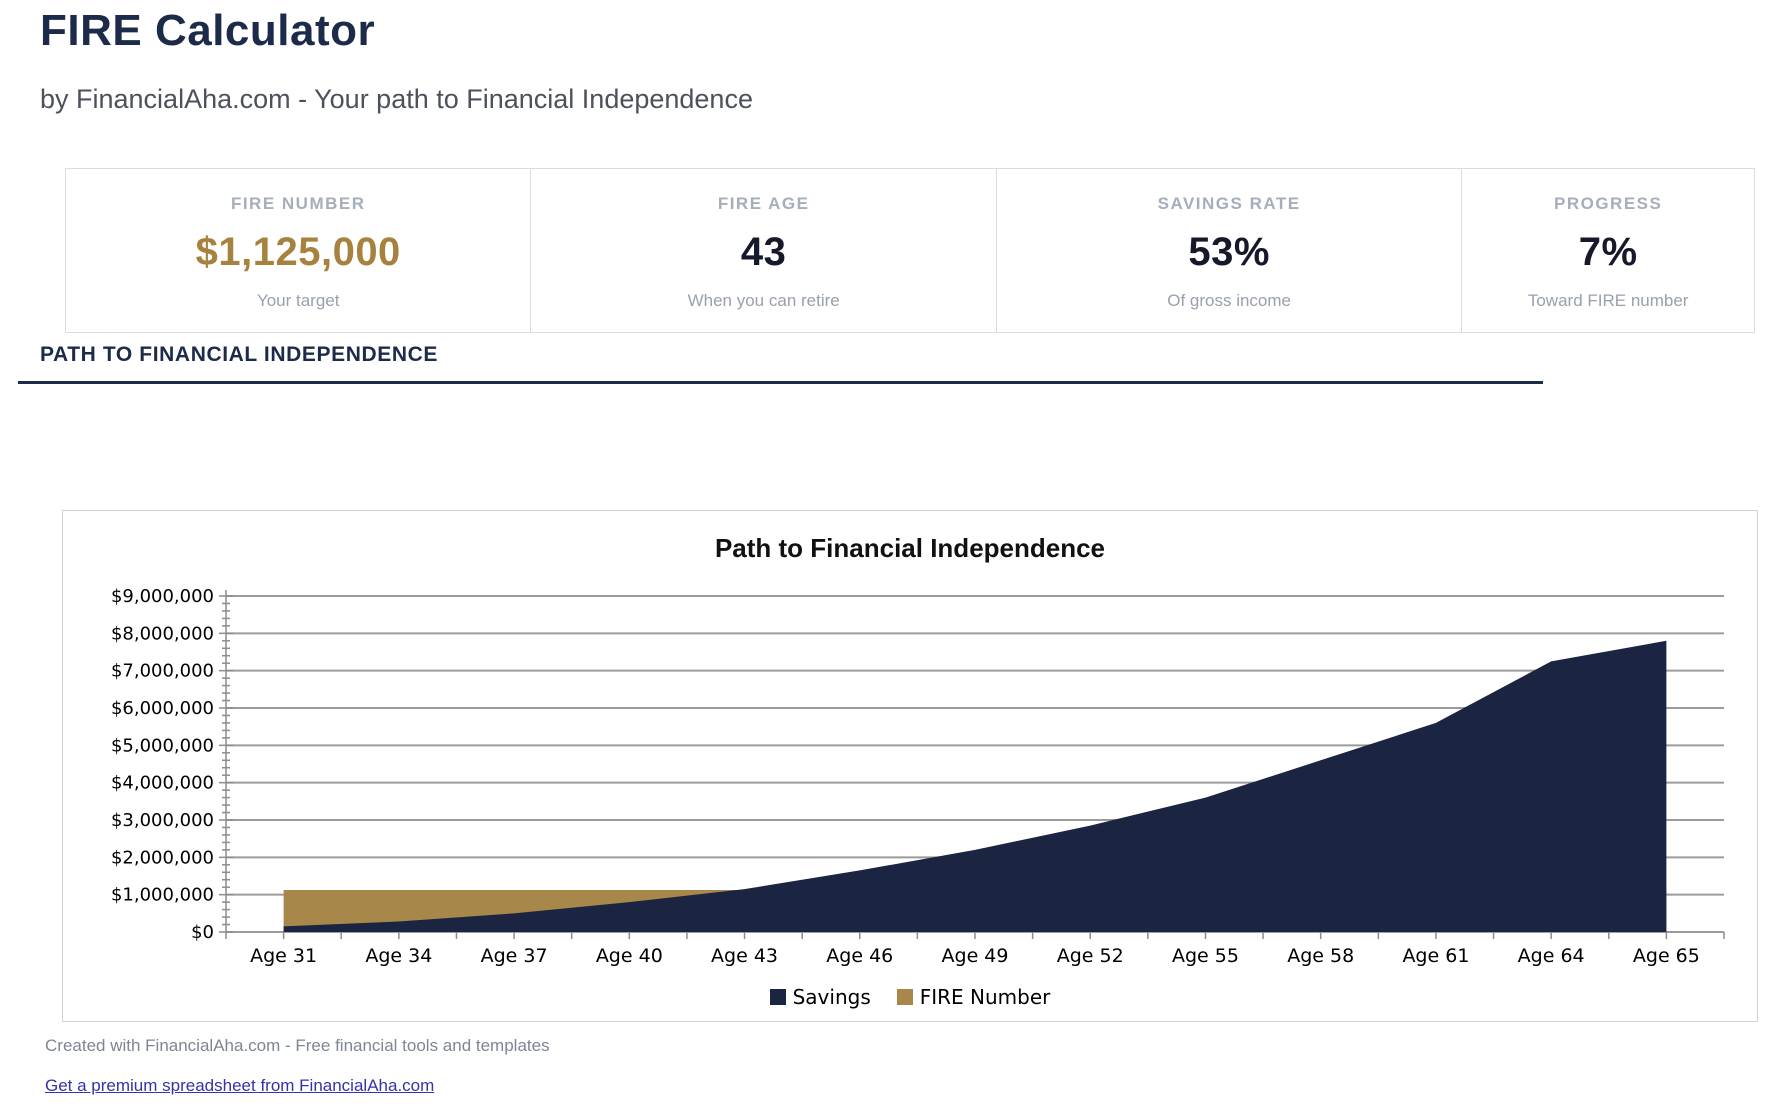 The width and height of the screenshot is (1777, 1116). I want to click on stat-card-progress: PROGRESS 7% Toward FIRE number, so click(1608, 250).